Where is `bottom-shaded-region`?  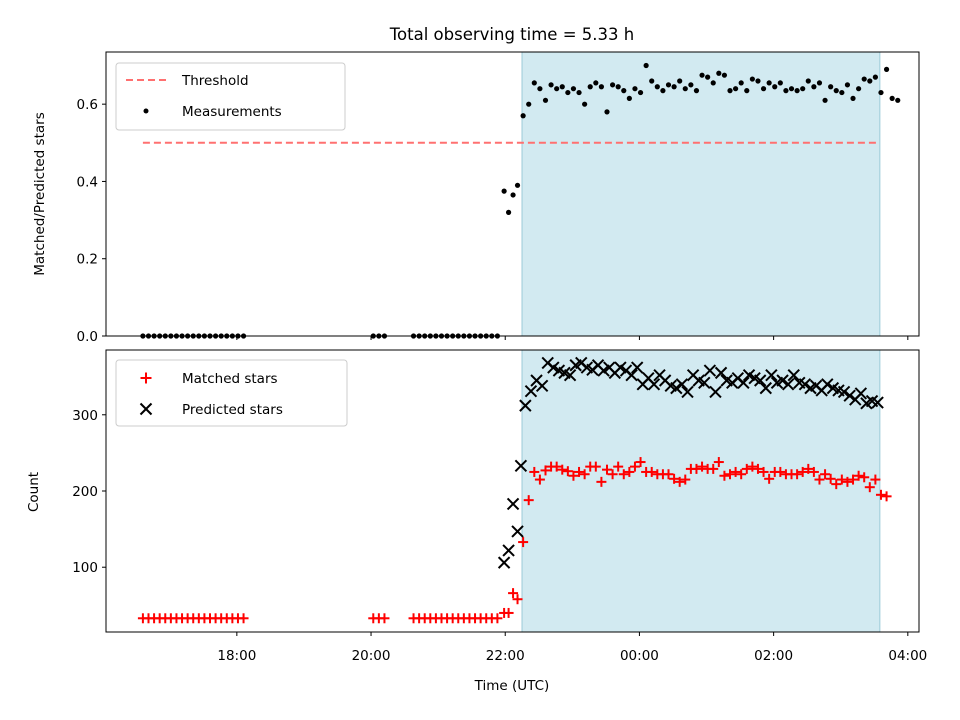
bottom-shaded-region is located at coordinates (701, 491).